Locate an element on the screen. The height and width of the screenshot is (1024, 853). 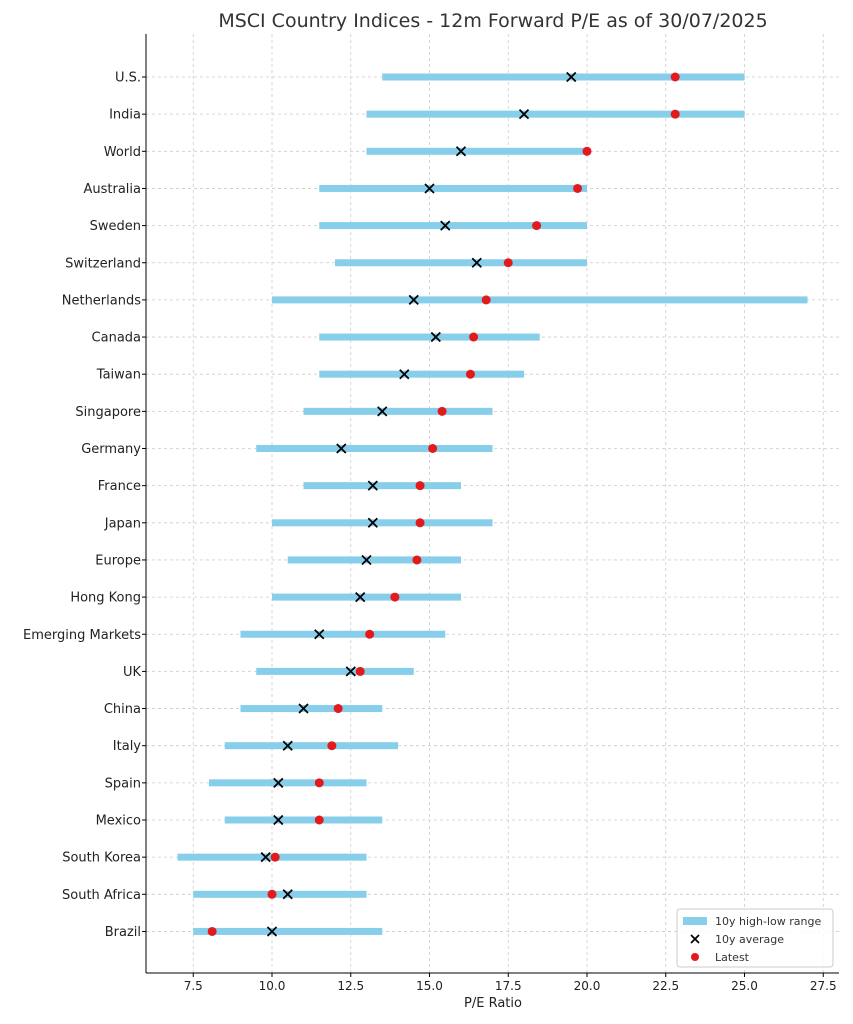
category-label: Brazil is located at coordinates (123, 932).